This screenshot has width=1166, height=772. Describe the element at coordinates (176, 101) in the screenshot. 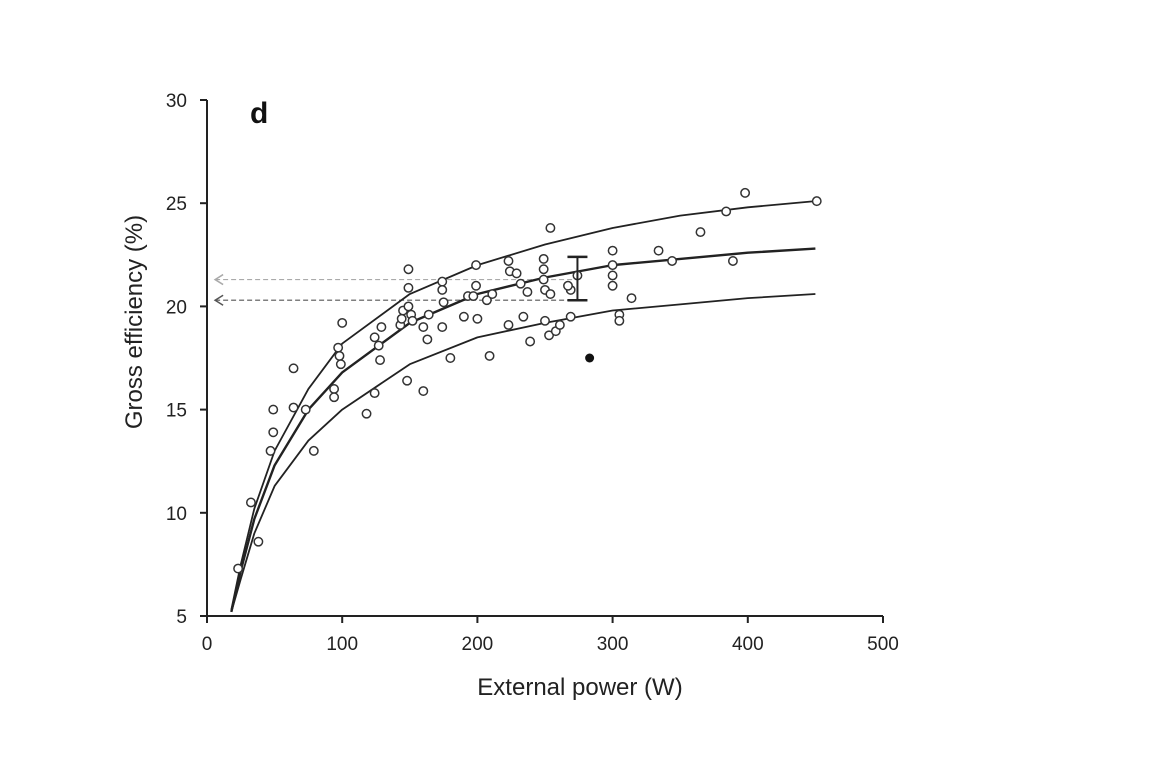

I see `y-tick-label: 30` at that location.